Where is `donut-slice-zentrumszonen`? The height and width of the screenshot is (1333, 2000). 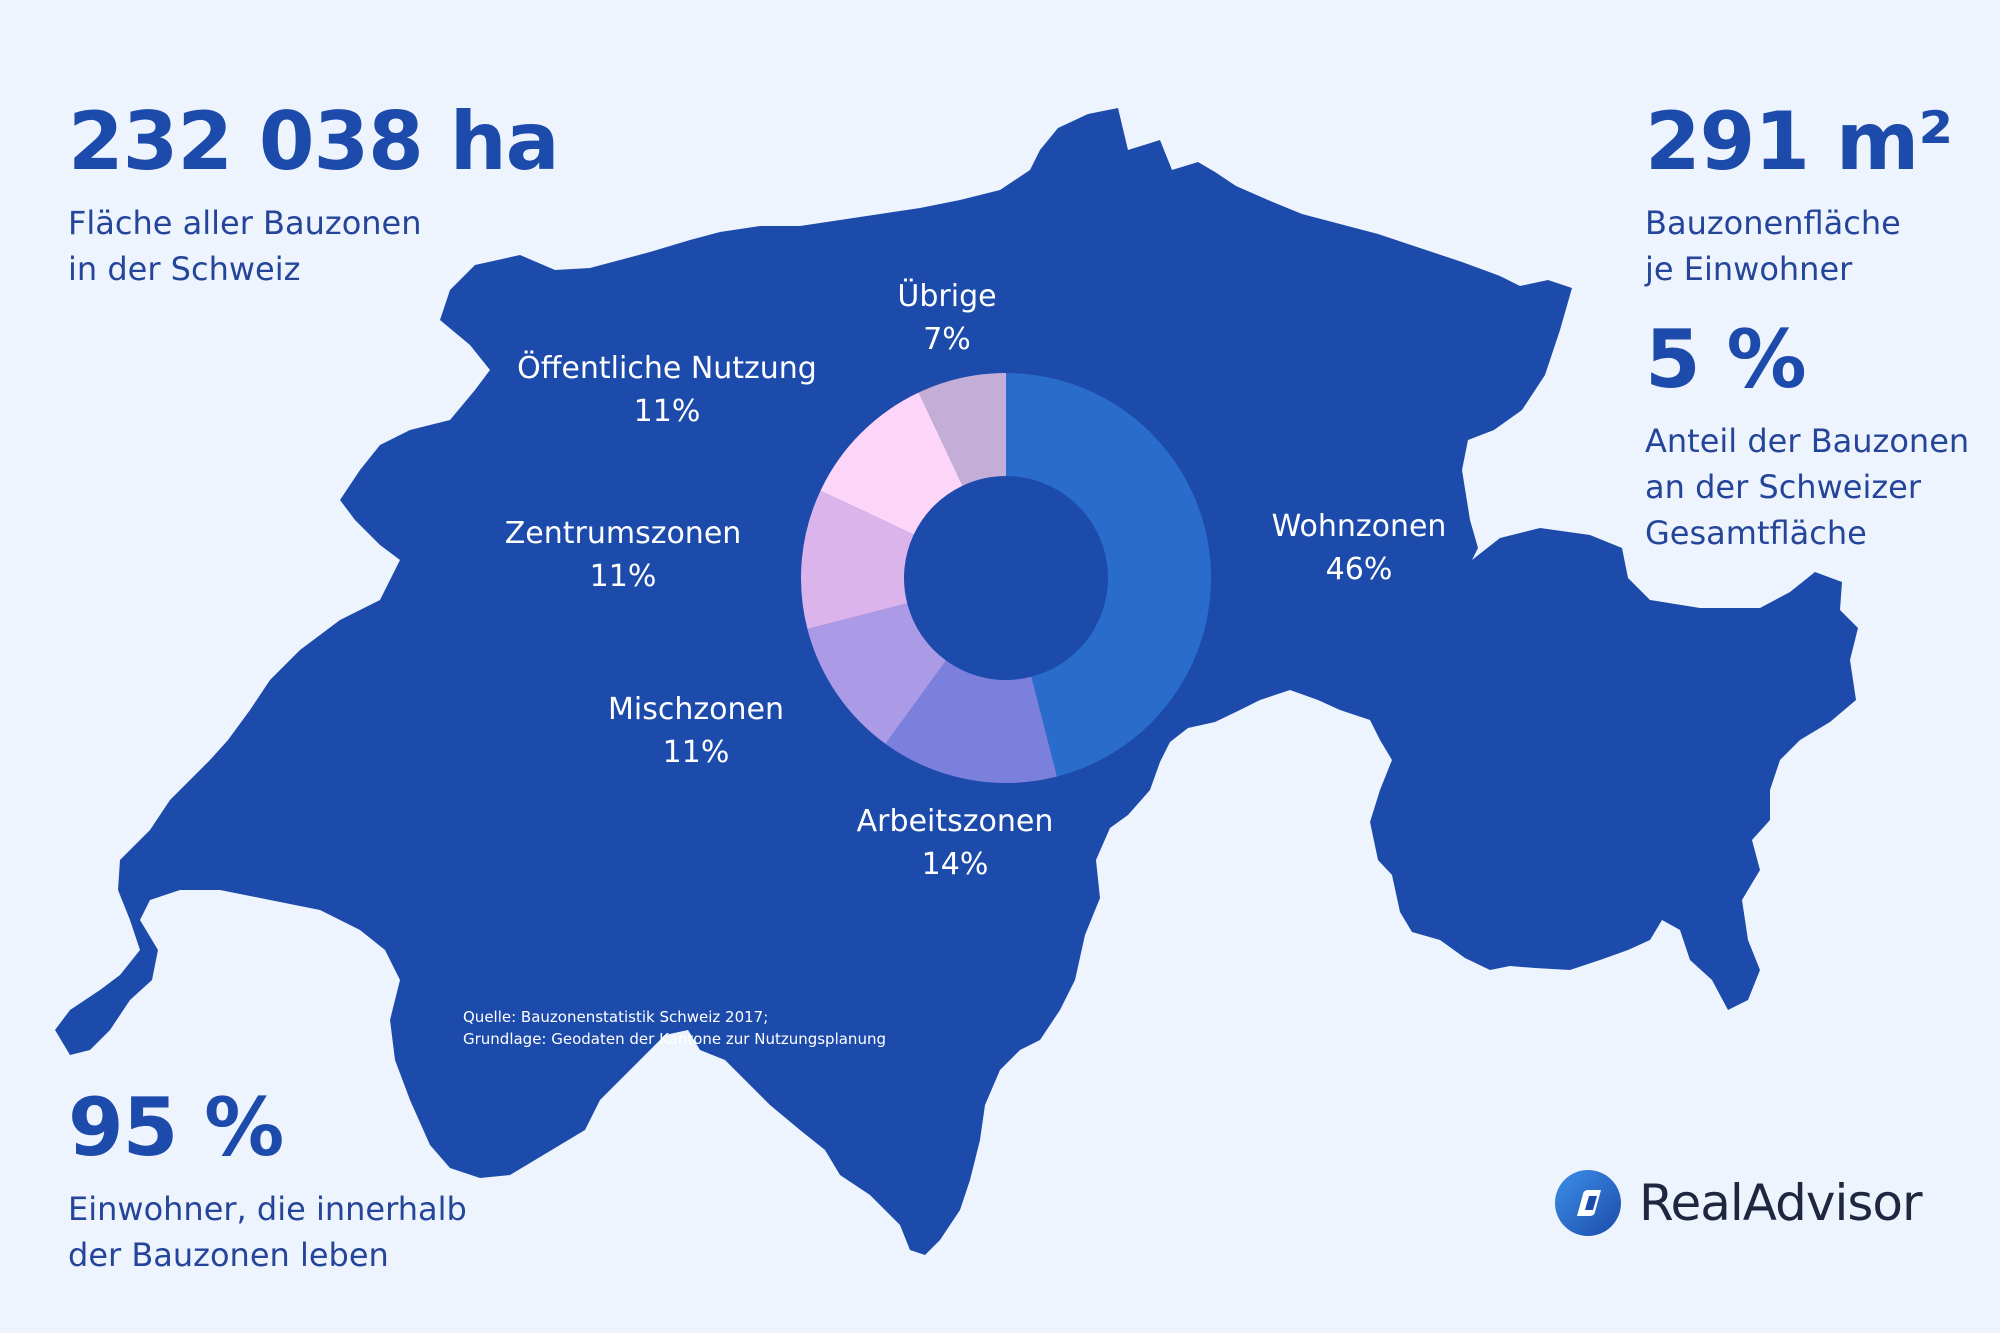 donut-slice-zentrumszonen is located at coordinates (857, 559).